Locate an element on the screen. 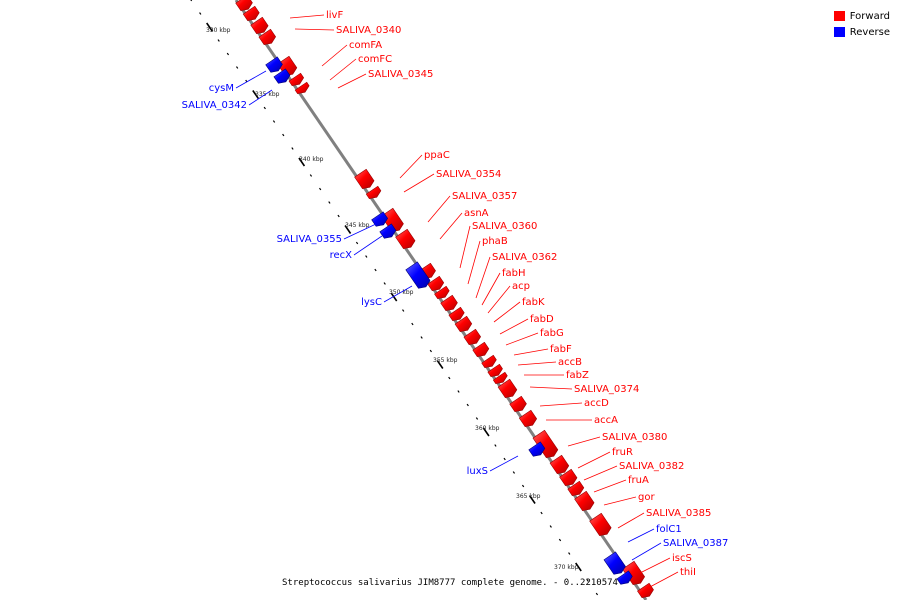  gene-label: comFC is located at coordinates (375, 59).